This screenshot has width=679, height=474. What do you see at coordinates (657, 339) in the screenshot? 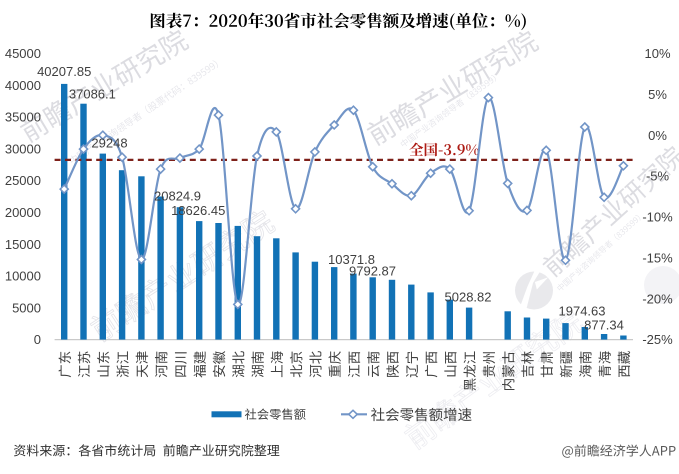
I see `svg-text: -25%` at bounding box center [657, 339].